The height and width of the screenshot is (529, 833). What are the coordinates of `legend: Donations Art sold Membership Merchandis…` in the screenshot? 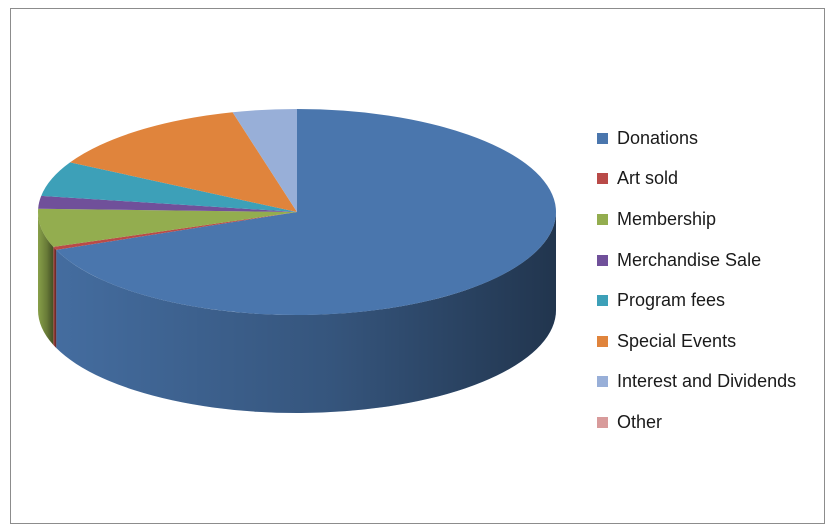 It's located at (696, 280).